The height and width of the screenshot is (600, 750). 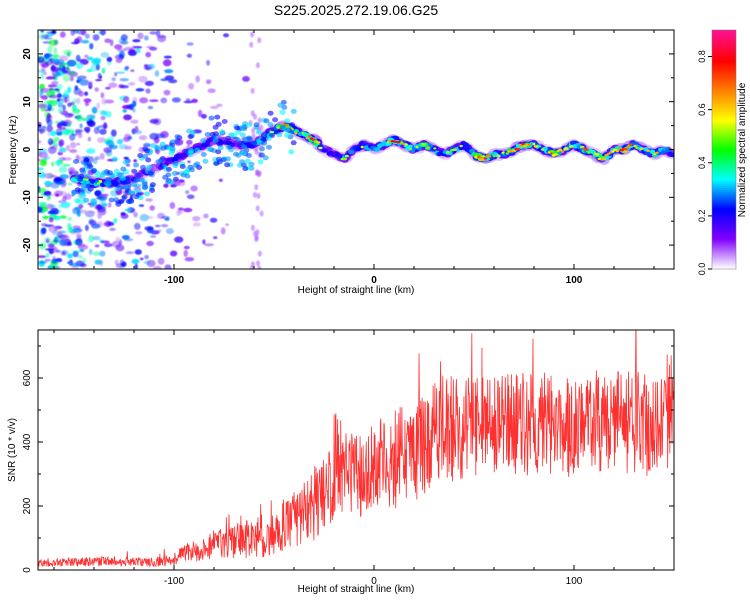 What do you see at coordinates (27, 197) in the screenshot?
I see `y-tick-label: -10` at bounding box center [27, 197].